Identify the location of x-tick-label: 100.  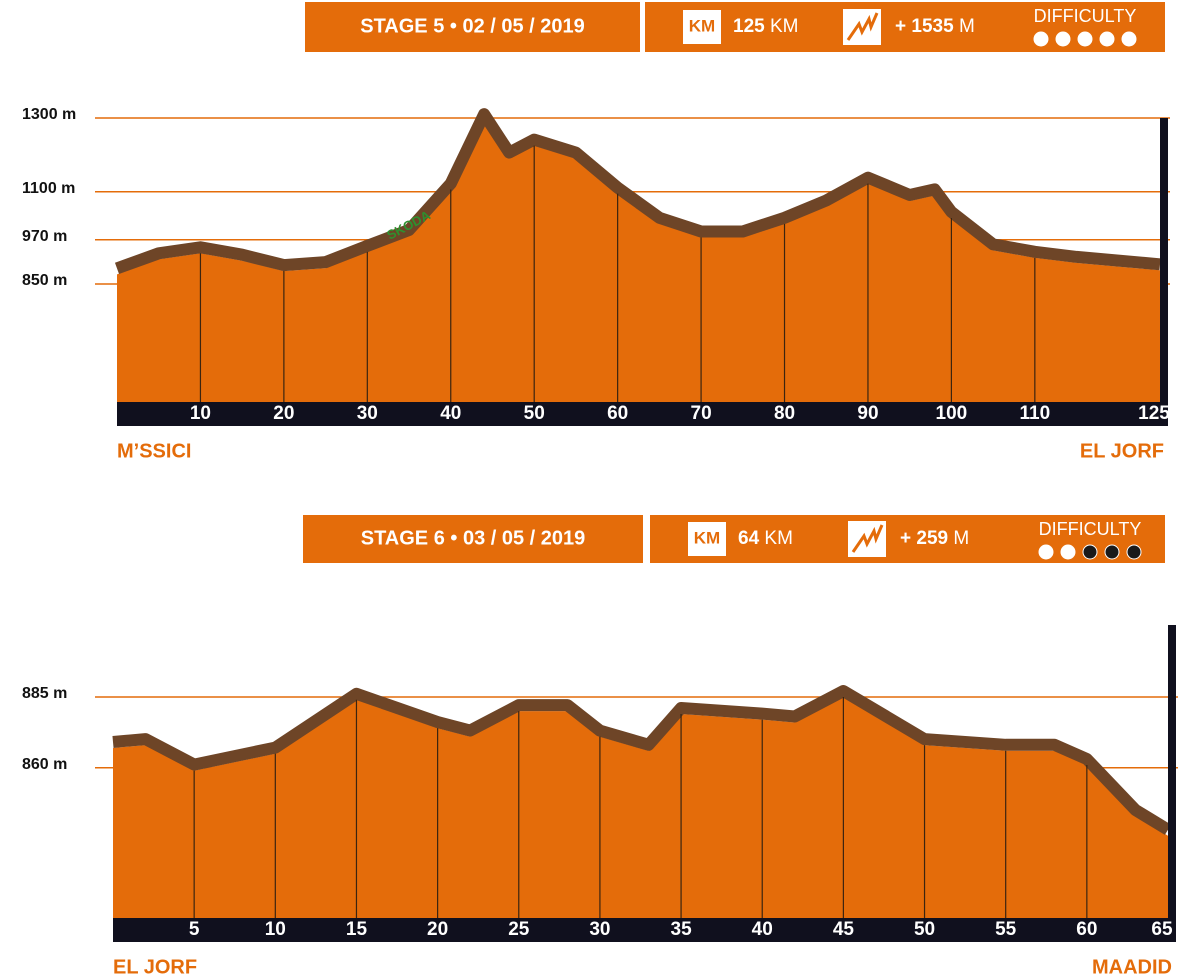
(952, 413).